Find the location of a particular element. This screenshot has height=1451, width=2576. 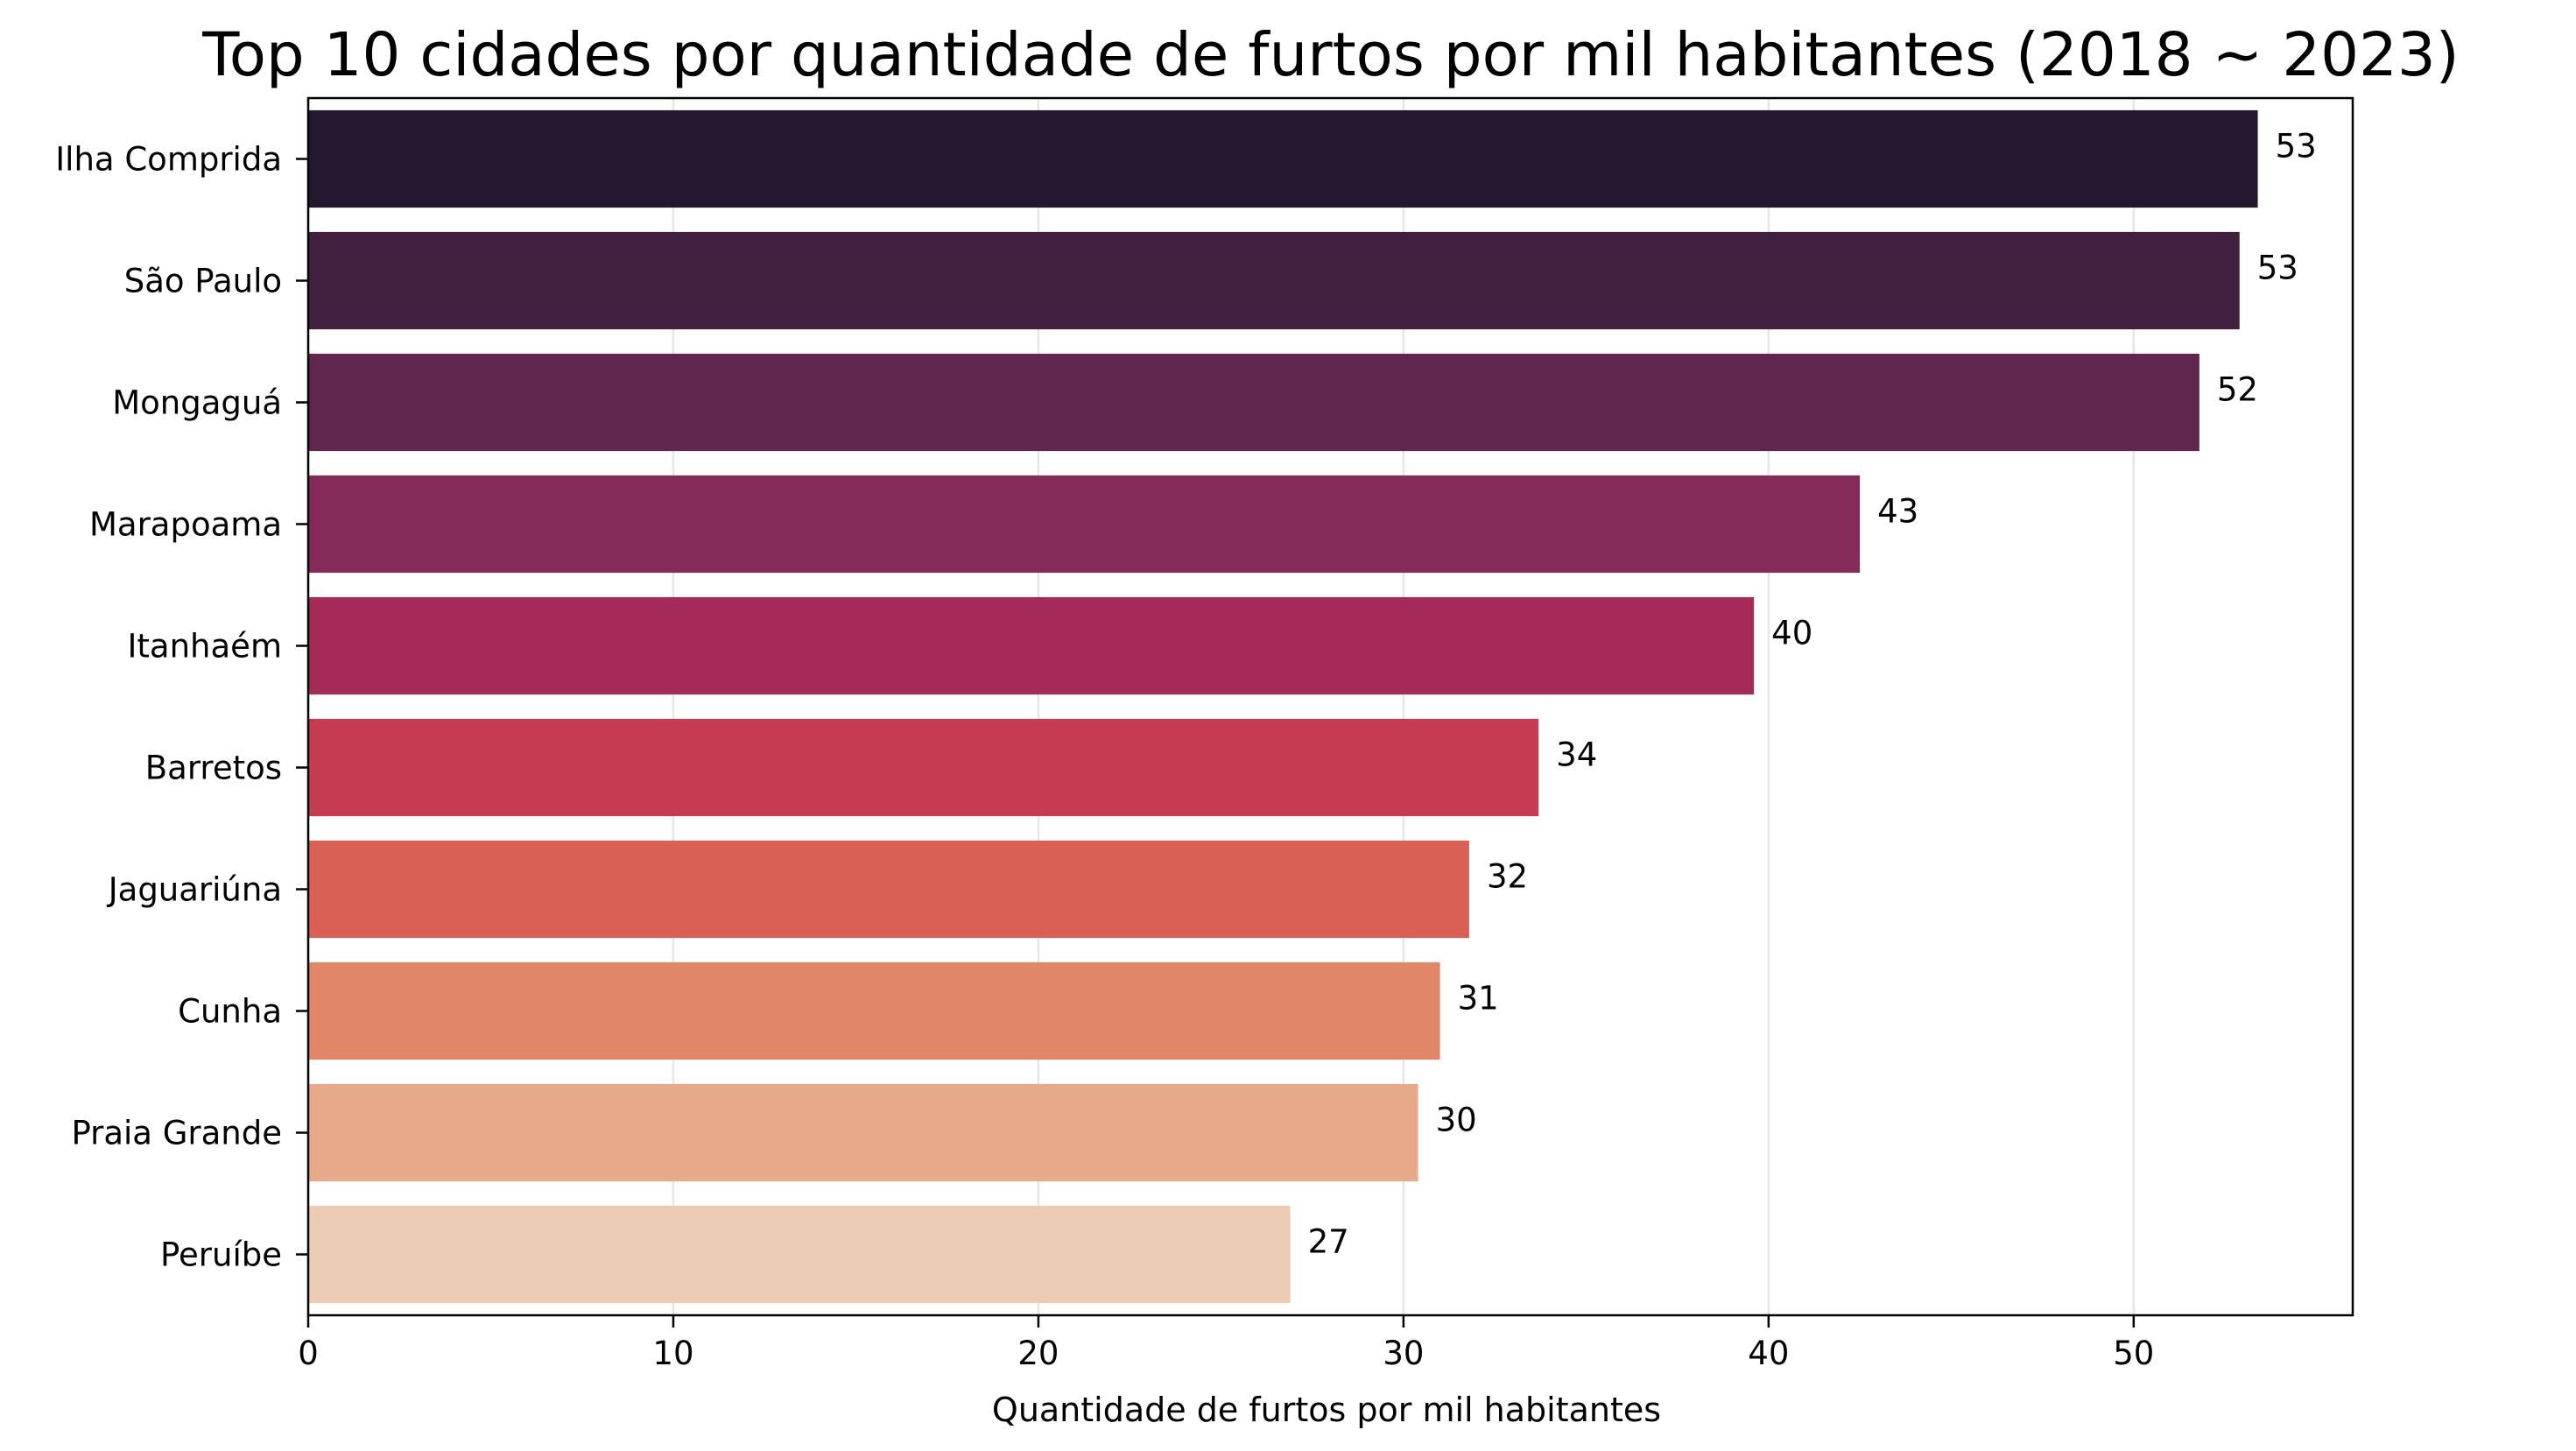

data-label: 27 is located at coordinates (1328, 1242).